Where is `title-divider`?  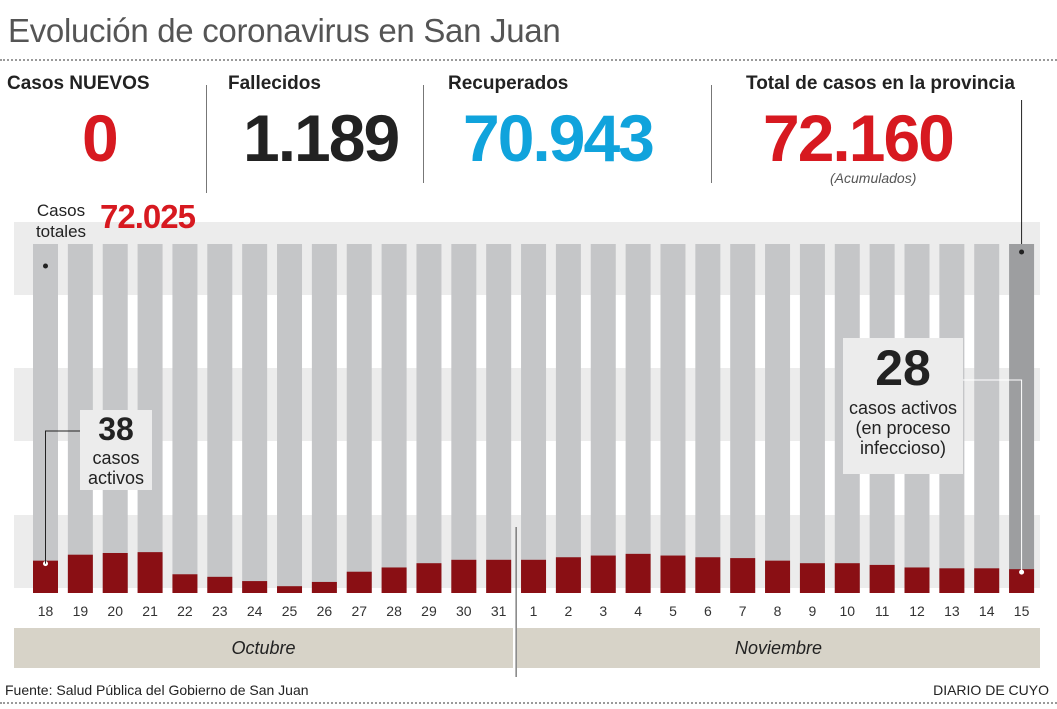
title-divider is located at coordinates (528, 60).